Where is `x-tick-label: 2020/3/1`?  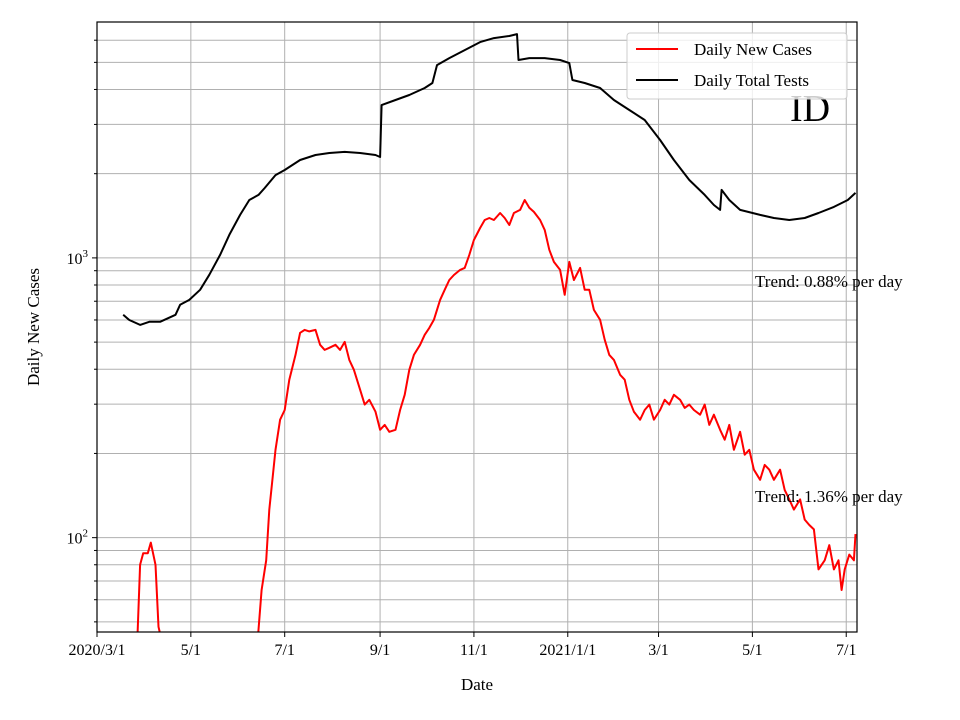 x-tick-label: 2020/3/1 is located at coordinates (97, 650).